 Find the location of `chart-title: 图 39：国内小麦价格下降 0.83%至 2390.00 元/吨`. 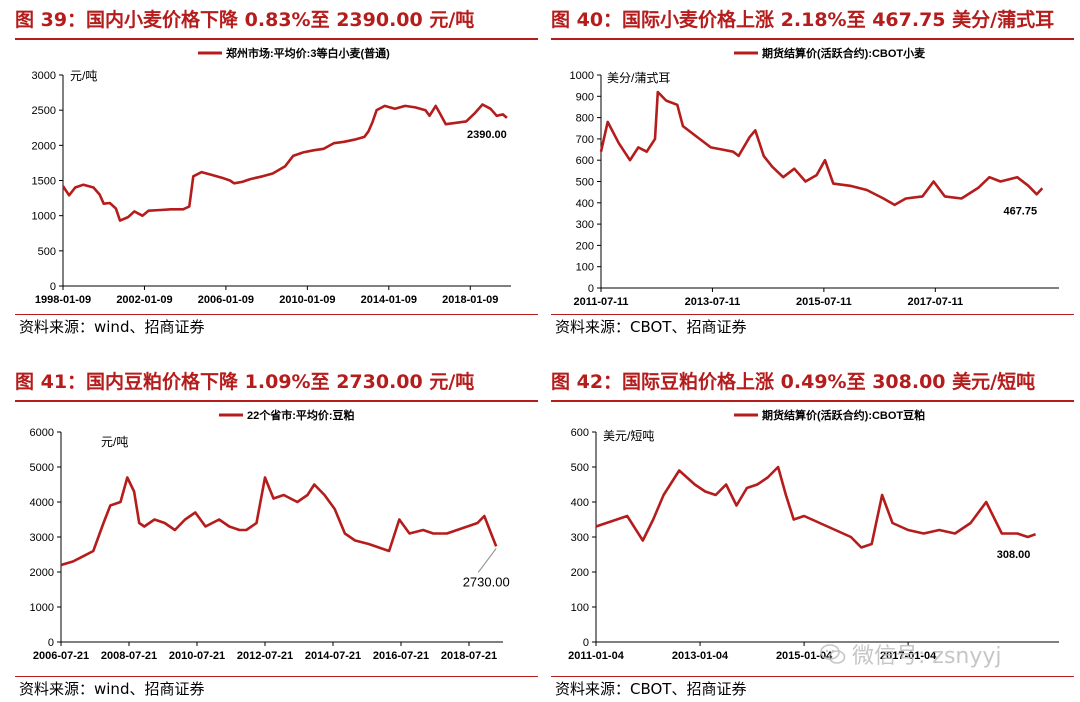

chart-title: 图 39：国内小麦价格下降 0.83%至 2390.00 元/吨 is located at coordinates (276, 23).